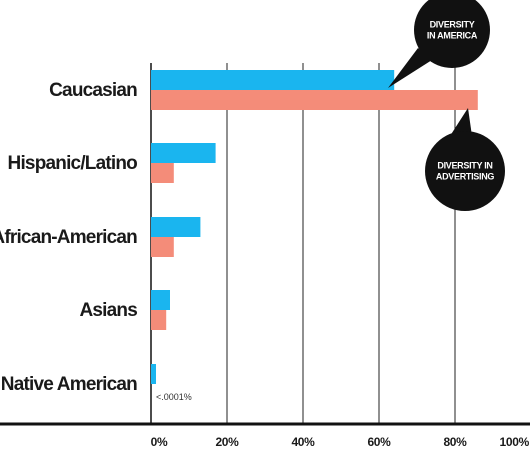 This screenshot has width=530, height=450. Describe the element at coordinates (174, 397) in the screenshot. I see `native-american-note: <.0001%` at that location.